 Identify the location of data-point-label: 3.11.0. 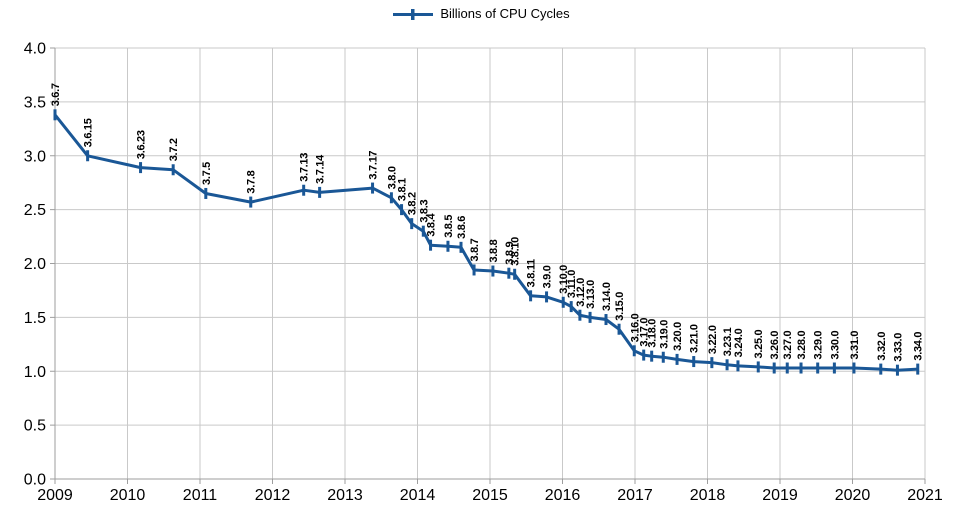
(572, 284).